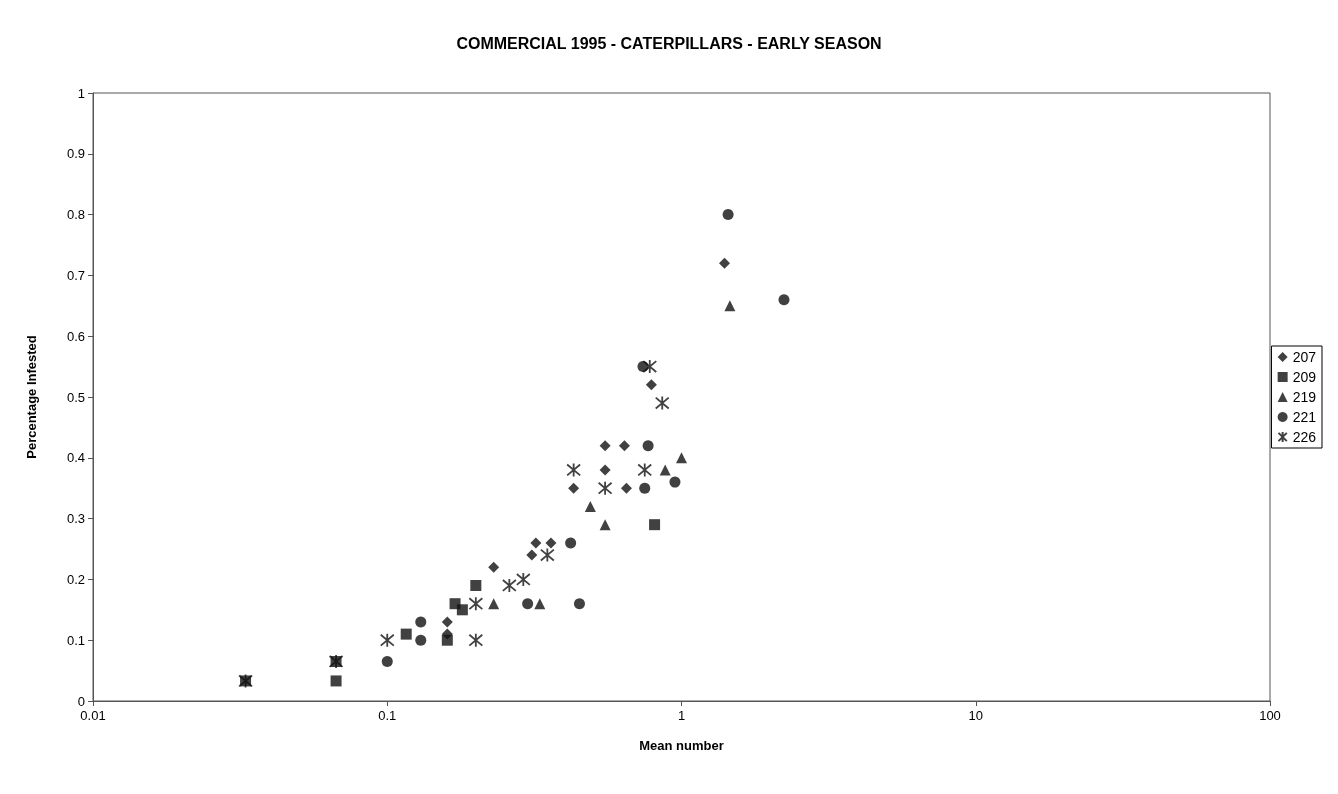 This screenshot has width=1338, height=794. I want to click on y-tick-label: 0.2, so click(75, 579).